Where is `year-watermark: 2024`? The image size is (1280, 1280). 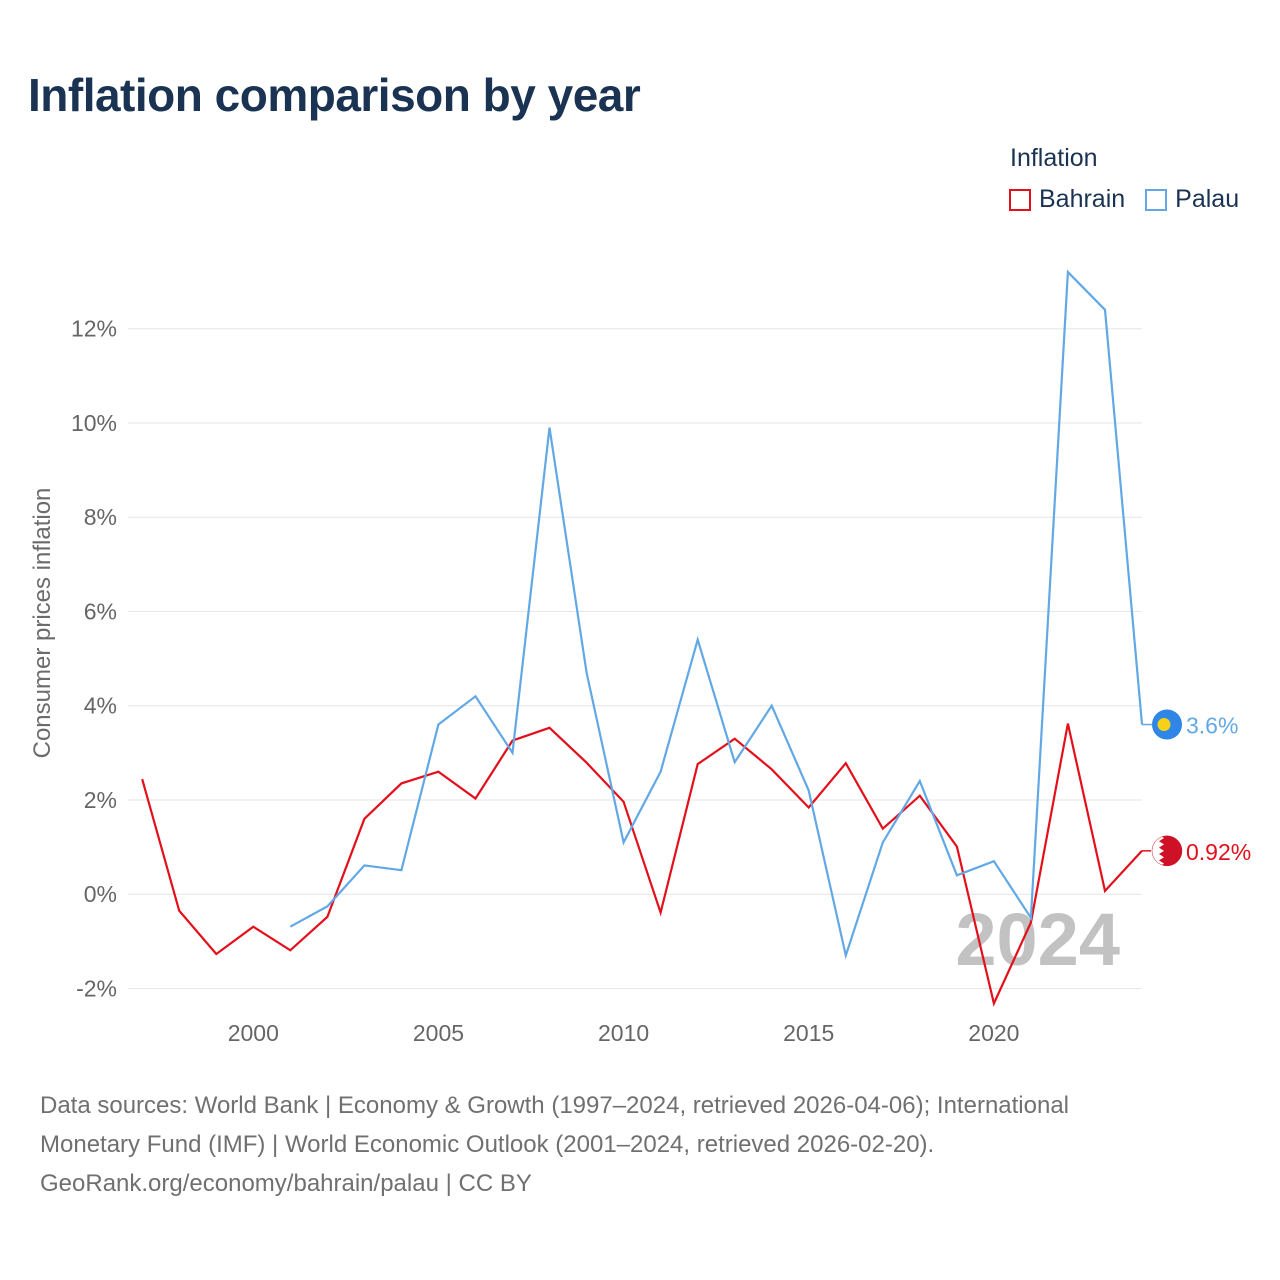 year-watermark: 2024 is located at coordinates (1037, 939).